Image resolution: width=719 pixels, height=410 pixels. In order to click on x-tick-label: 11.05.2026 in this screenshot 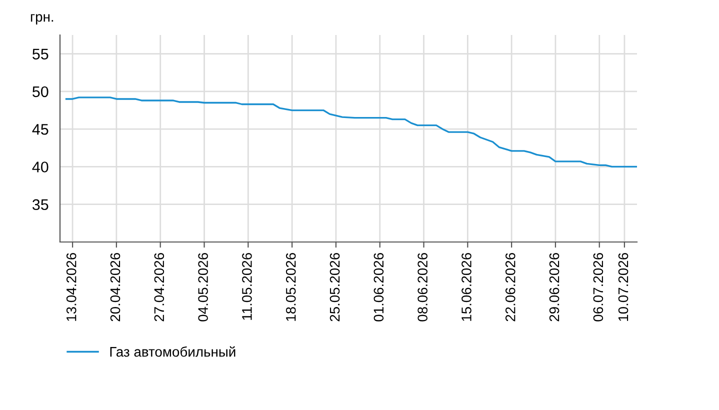, I will do `click(247, 286)`.